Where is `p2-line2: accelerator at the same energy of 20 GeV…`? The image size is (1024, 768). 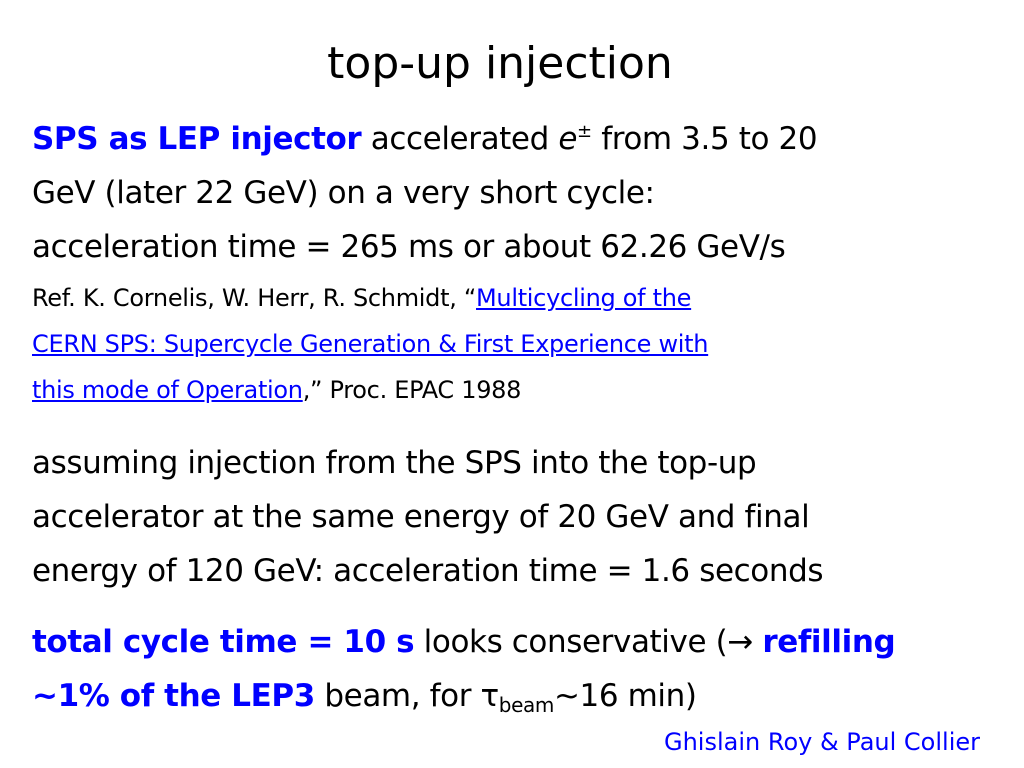 p2-line2: accelerator at the same energy of 20 GeV… is located at coordinates (421, 517).